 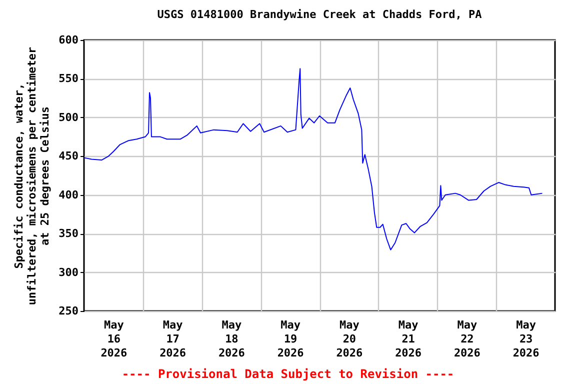 I want to click on y-axis-title: Specific conductance, water, unfiltered, microsiemens per centimeter at 25 degrees Celsius, so click(x=32, y=176).